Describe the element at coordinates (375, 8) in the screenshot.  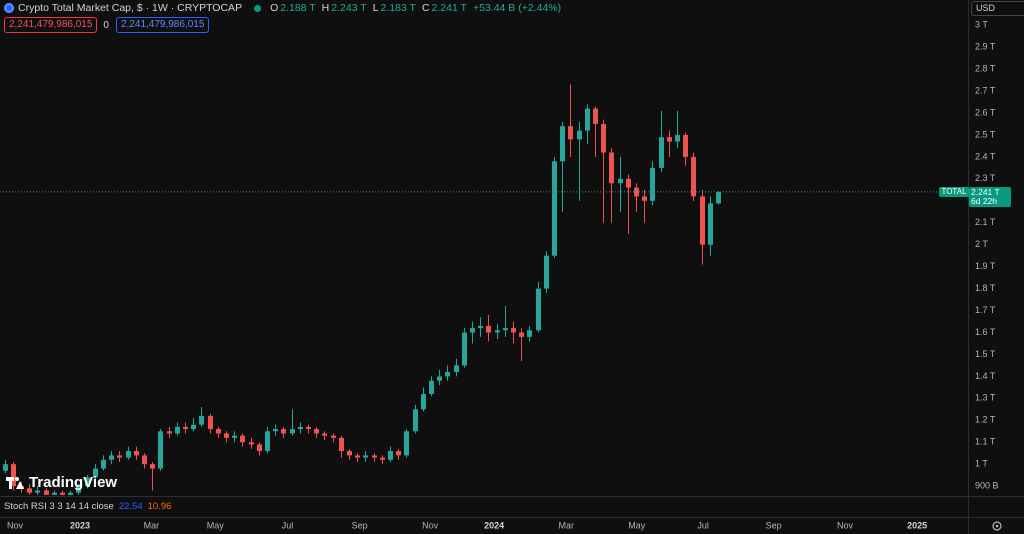
I see `ohlc-key: L` at that location.